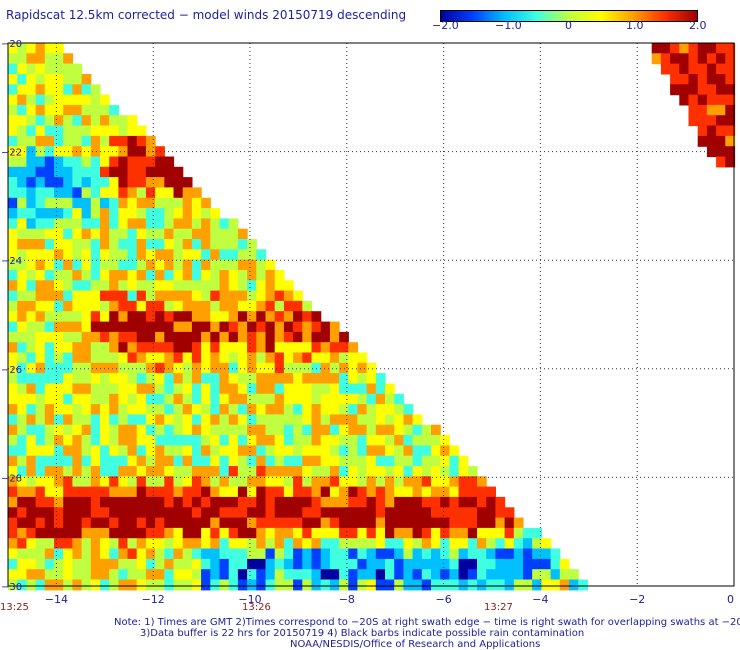 This screenshot has width=740, height=650. Describe the element at coordinates (256, 607) in the screenshot. I see `time-labels: 13:25 13:26 13:27` at that location.